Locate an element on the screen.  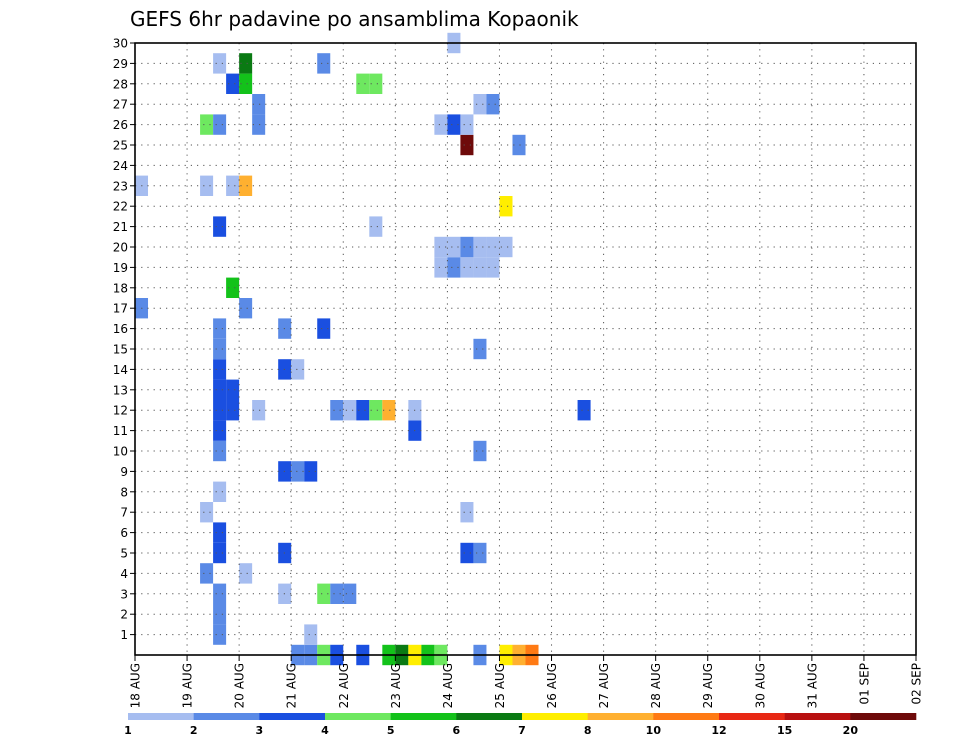
colorbar-label: 15 is located at coordinates (784, 730).